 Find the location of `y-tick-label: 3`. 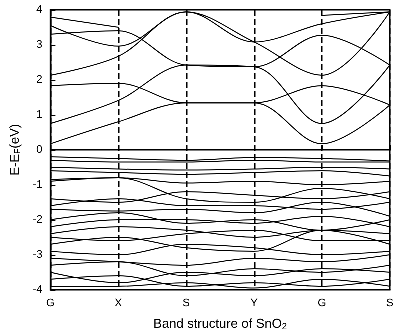

y-tick-label: 3 is located at coordinates (39, 45).